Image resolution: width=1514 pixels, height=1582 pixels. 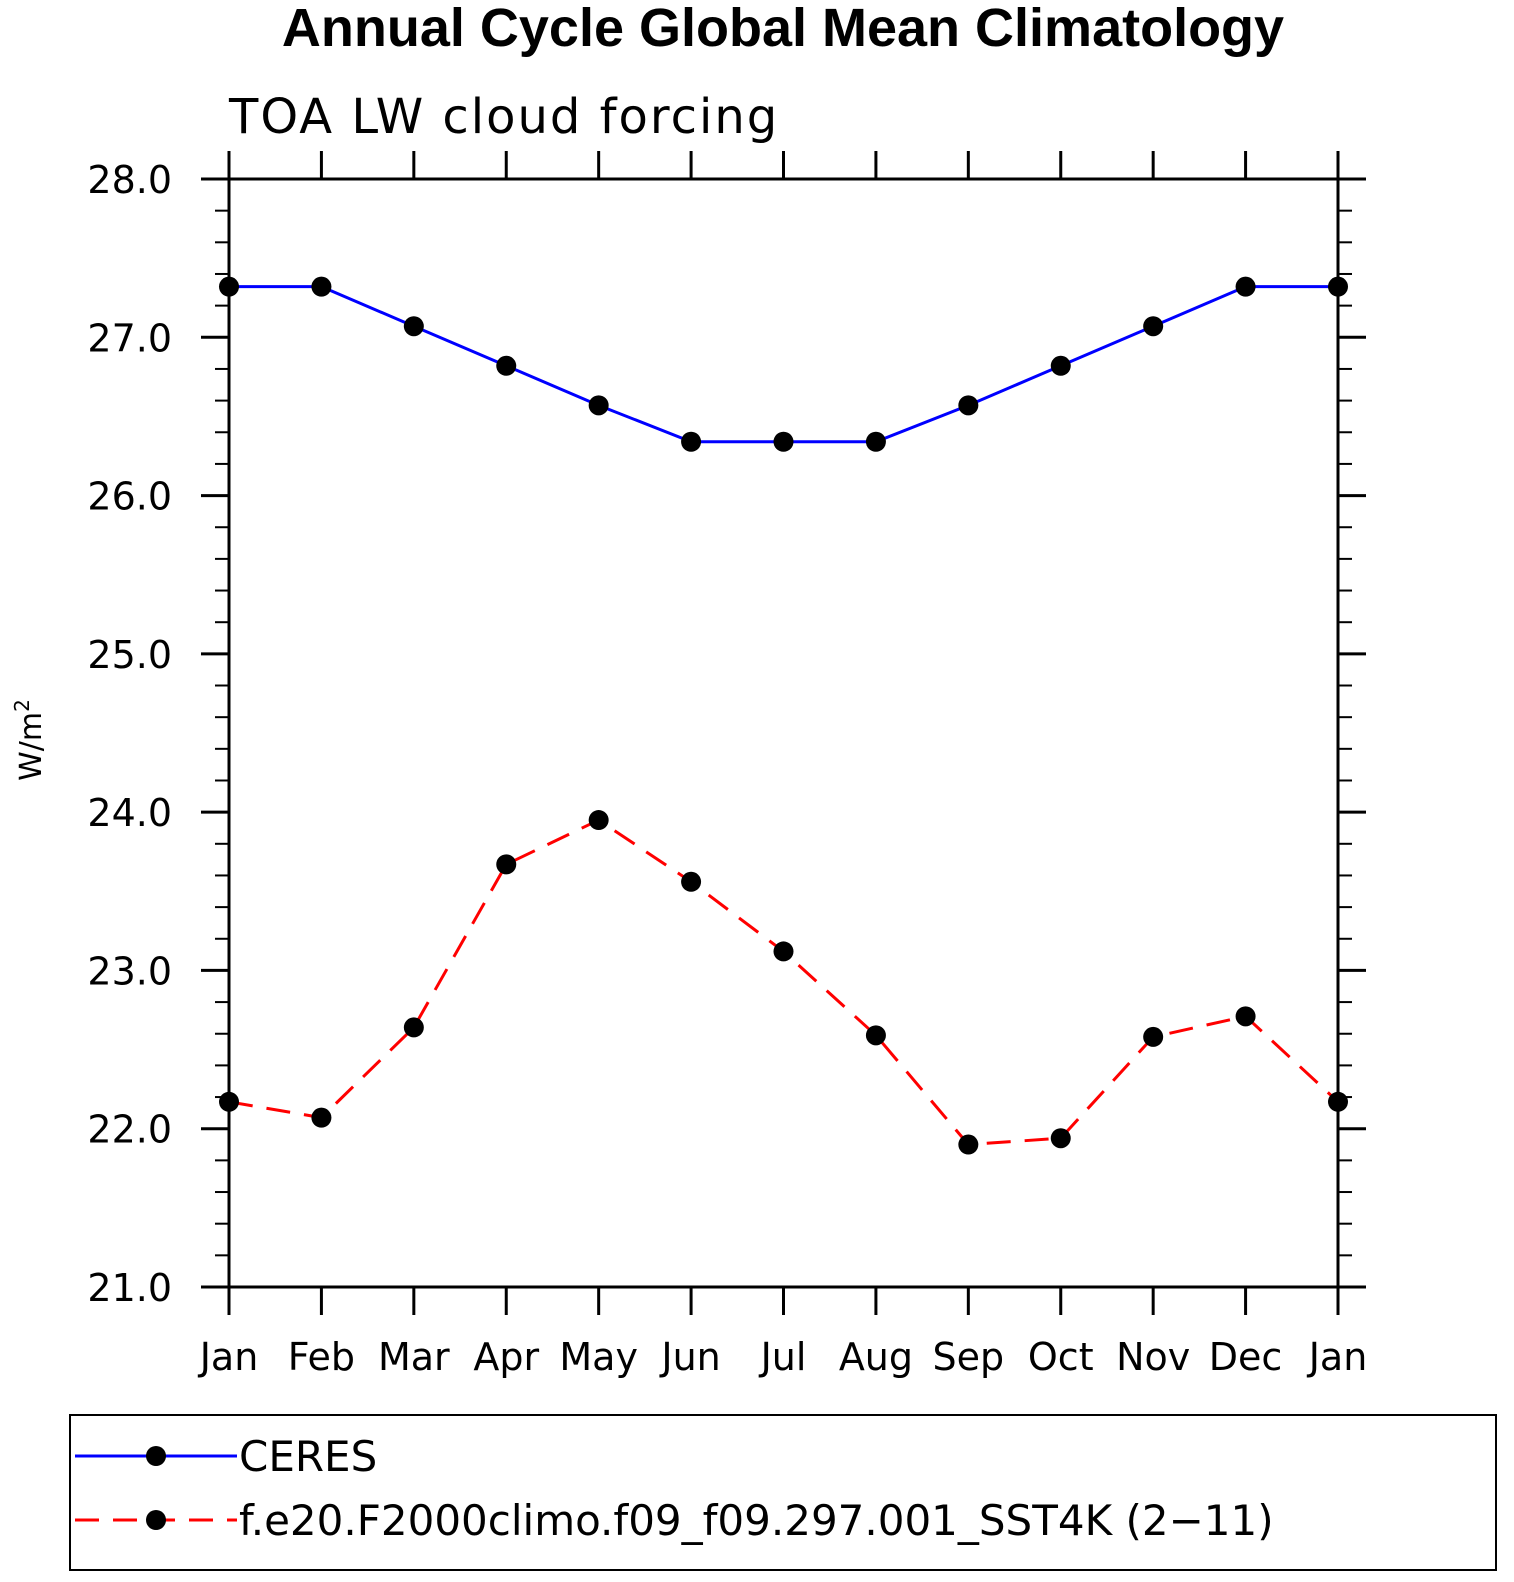 What do you see at coordinates (129, 1288) in the screenshot?
I see `y-tick-label: 21.0` at bounding box center [129, 1288].